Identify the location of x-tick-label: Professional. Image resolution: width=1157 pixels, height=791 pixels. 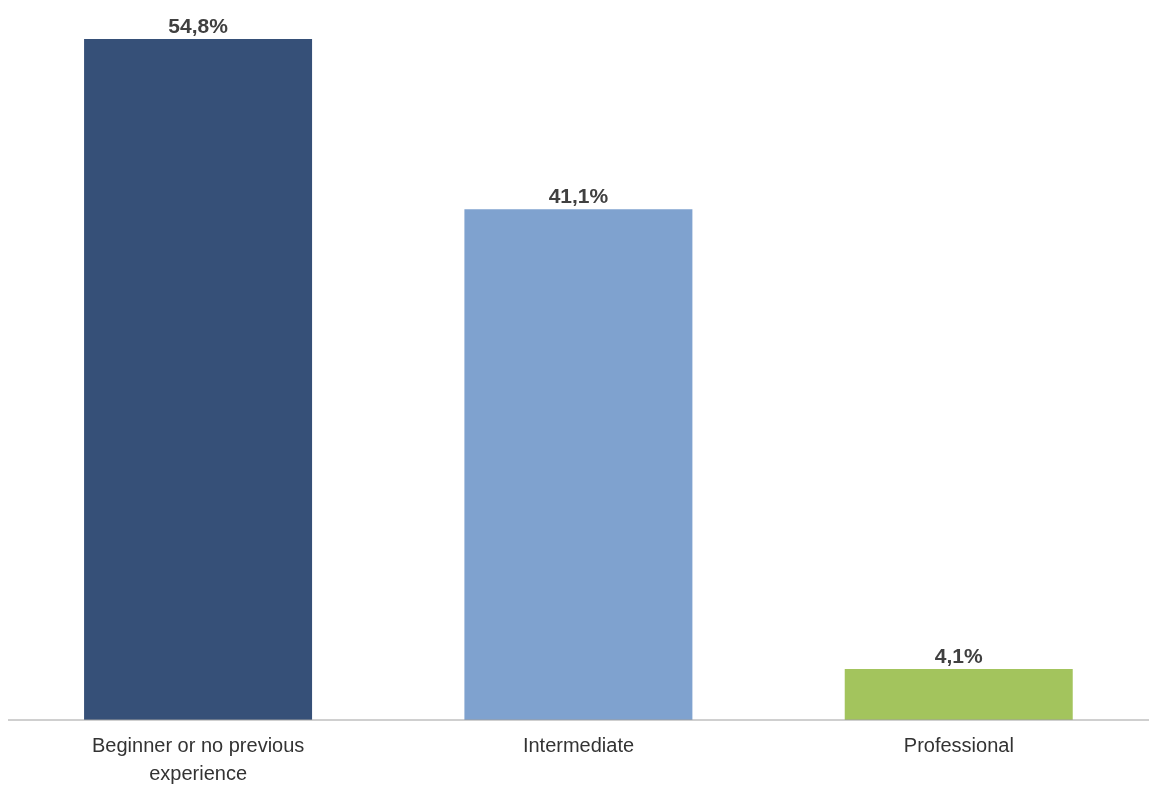
(958, 745).